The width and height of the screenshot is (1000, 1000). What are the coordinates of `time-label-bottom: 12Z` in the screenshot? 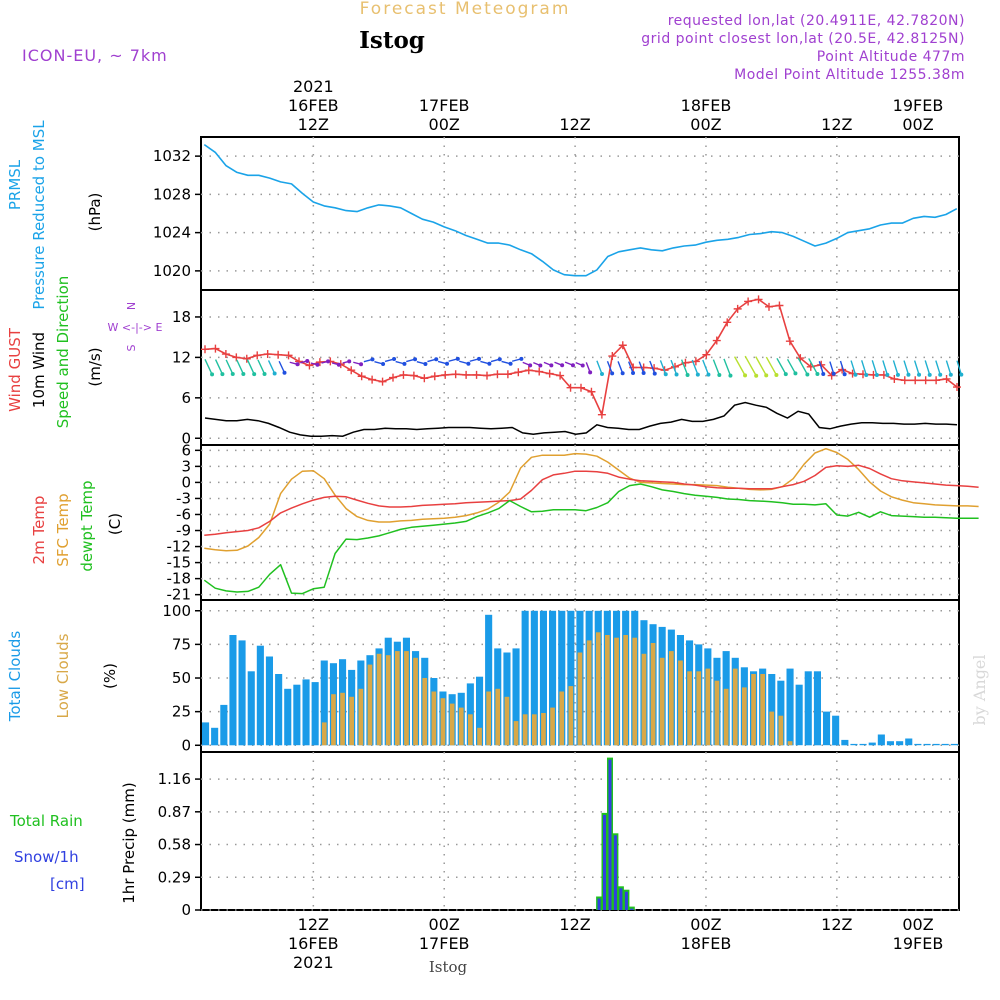 It's located at (313, 924).